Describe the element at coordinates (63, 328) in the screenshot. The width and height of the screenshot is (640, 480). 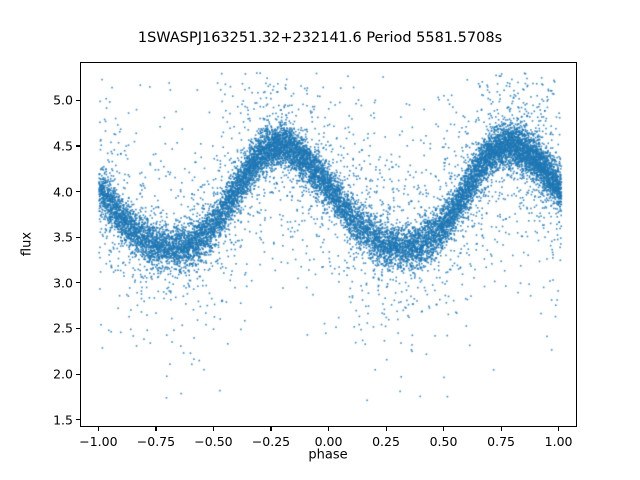
I see `y-tick-label: 2.5` at that location.